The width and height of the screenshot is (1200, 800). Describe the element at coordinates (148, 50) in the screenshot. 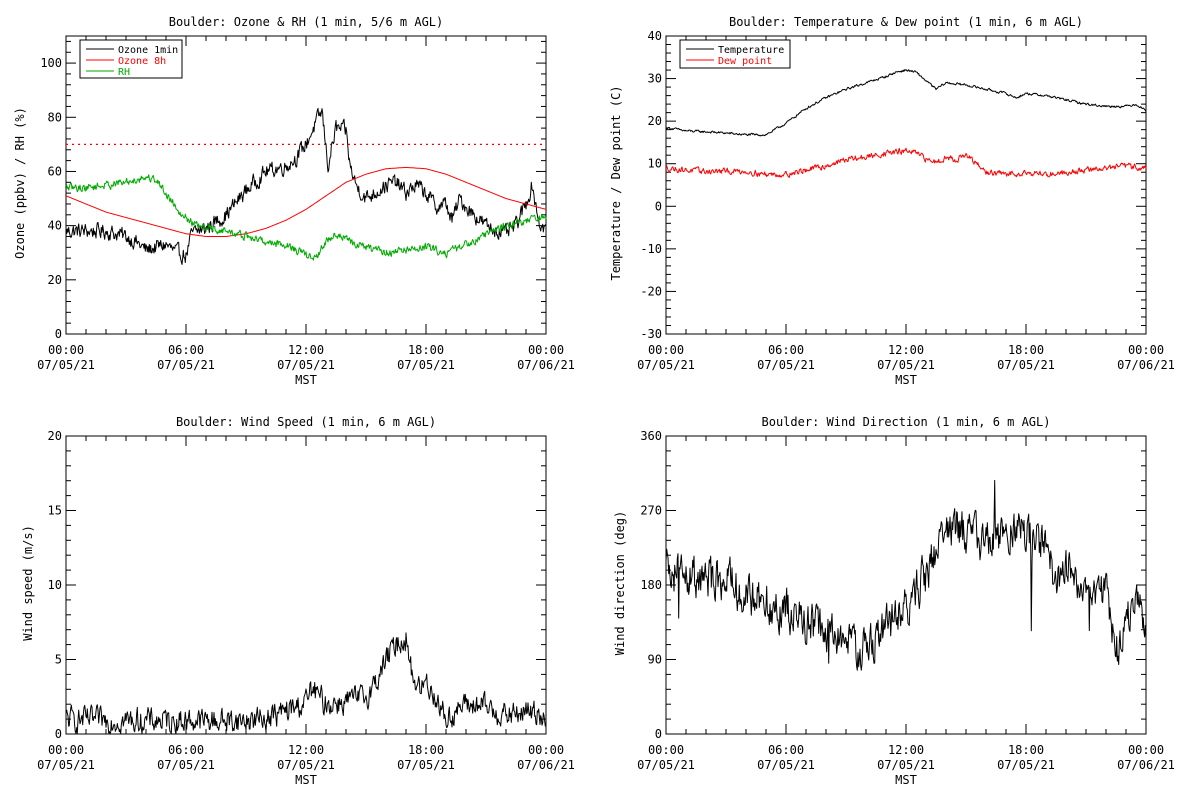

I see `legend-label-ozone-1min: Ozone 1min` at that location.